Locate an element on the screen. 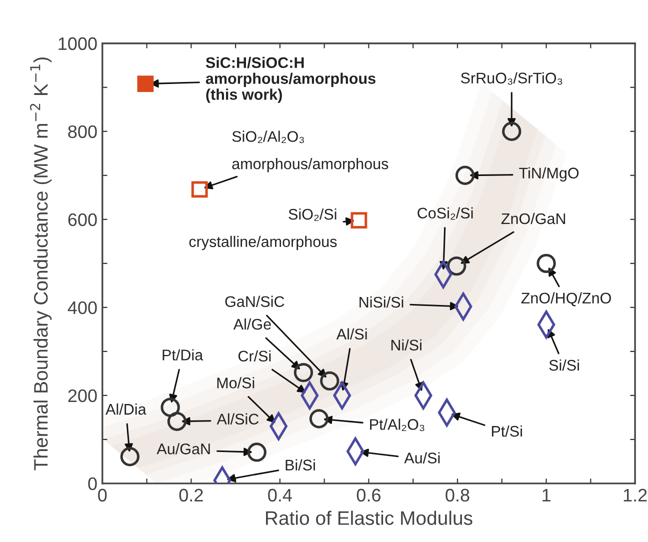 Image resolution: width=648 pixels, height=542 pixels. y-axis-title: Thermal Boundary Conductance (MW m$^{−2}$ K$^{−1}$) is located at coordinates (41, 264).